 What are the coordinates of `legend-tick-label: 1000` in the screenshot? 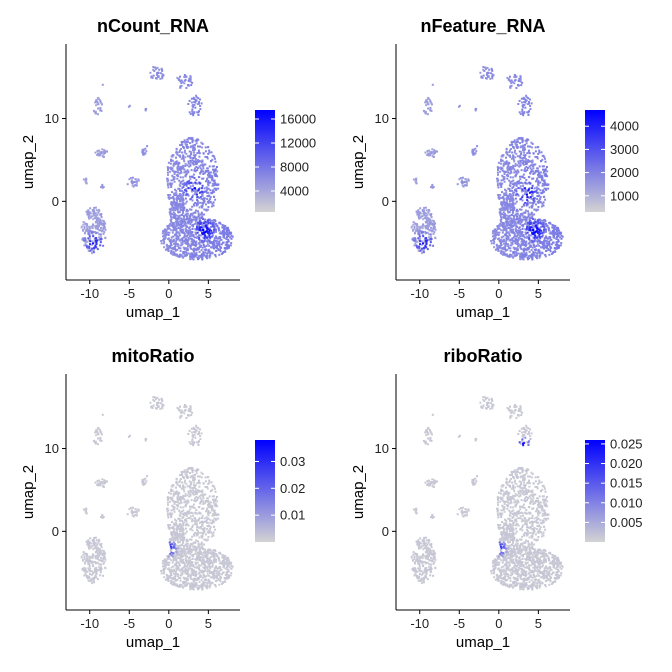 It's located at (624, 195).